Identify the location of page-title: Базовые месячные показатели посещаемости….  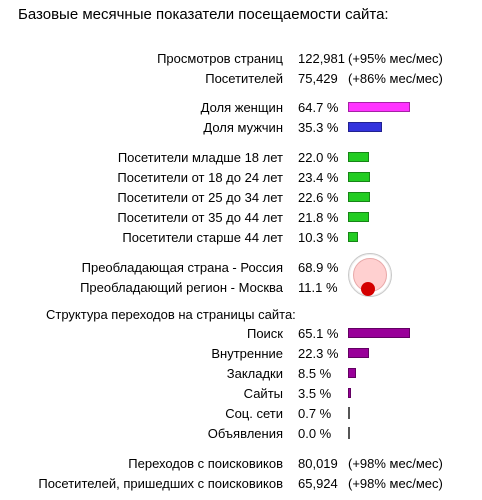
(203, 14).